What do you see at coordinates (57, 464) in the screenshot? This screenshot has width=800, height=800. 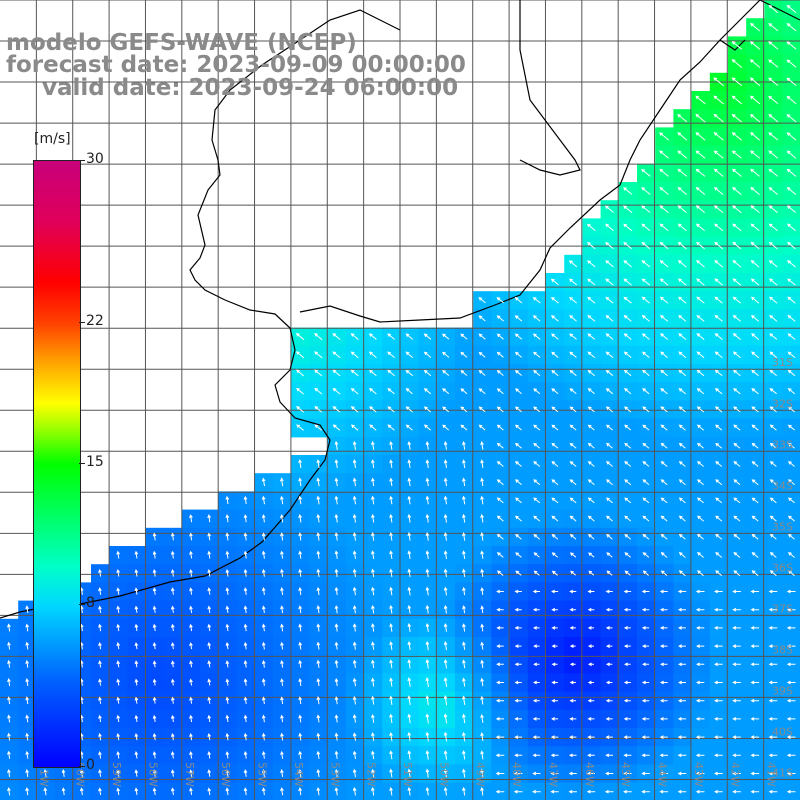 I see `colorbar` at bounding box center [57, 464].